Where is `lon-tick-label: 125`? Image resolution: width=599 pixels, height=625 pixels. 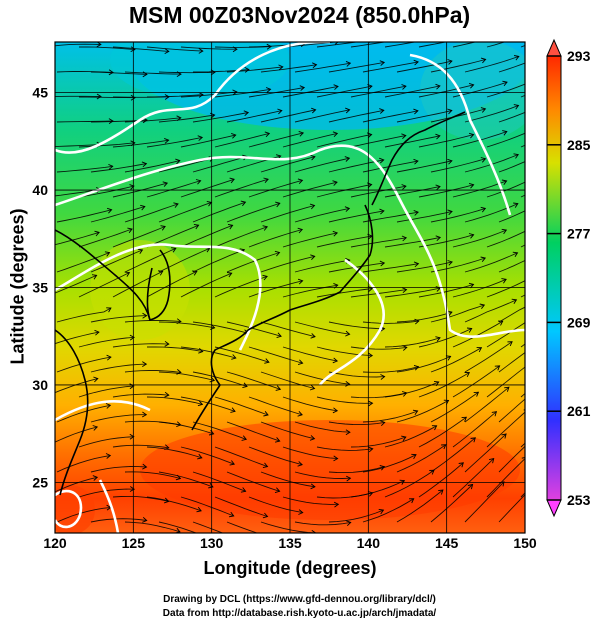 lon-tick-label: 125 is located at coordinates (134, 543).